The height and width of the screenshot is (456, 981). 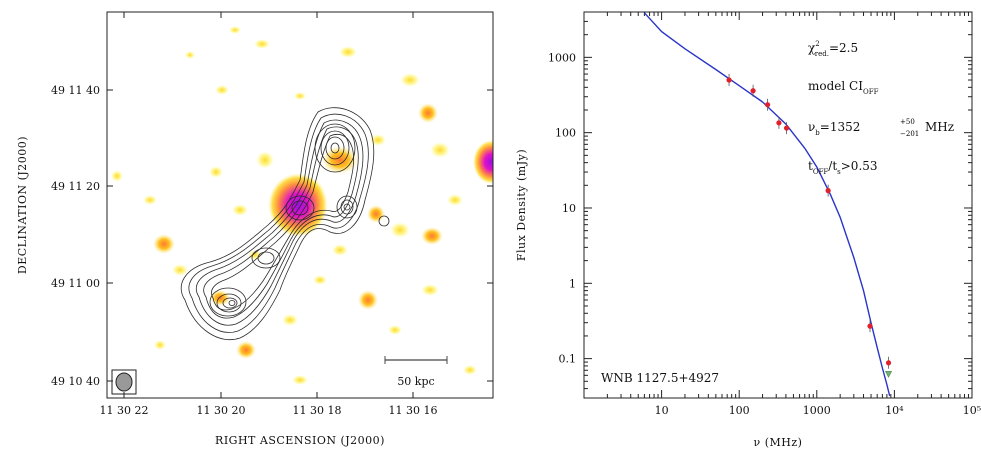 I want to click on spectrum-x-axis-title: ν (MHz), so click(x=778, y=442).